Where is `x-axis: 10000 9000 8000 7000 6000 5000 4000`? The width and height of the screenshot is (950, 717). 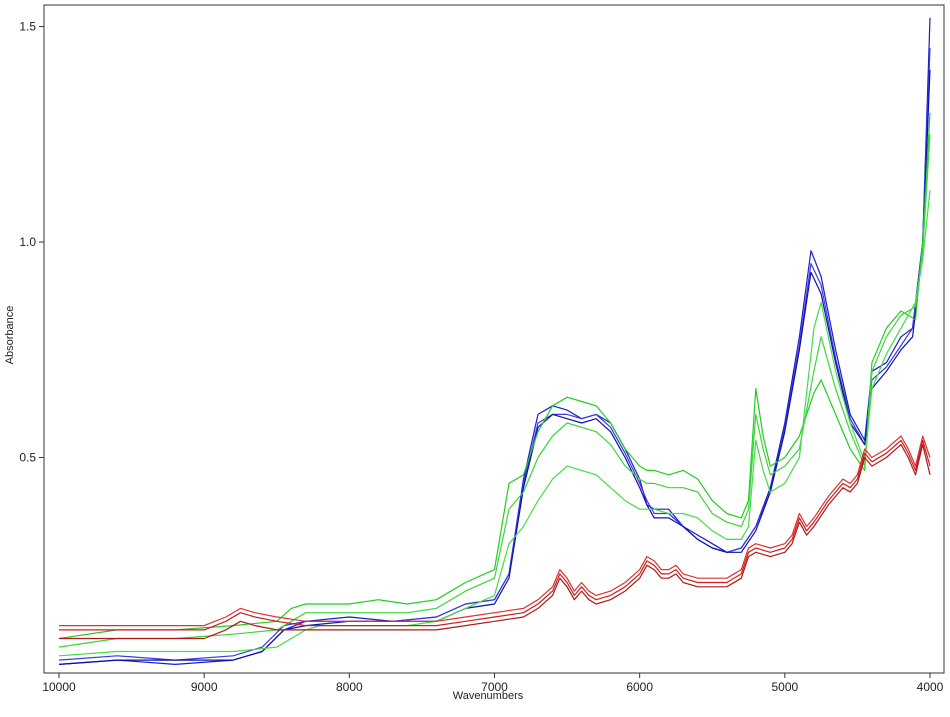 x-axis: 10000 9000 8000 7000 6000 5000 4000 is located at coordinates (493, 683).